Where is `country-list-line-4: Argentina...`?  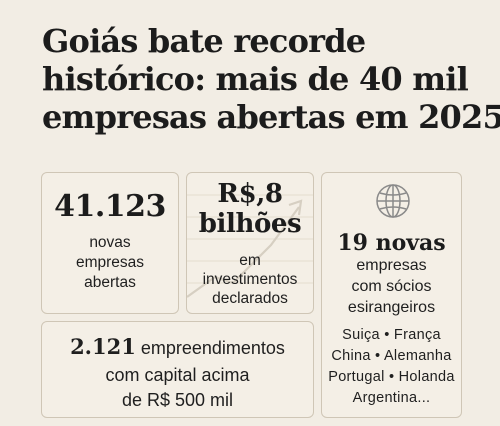 country-list-line-4: Argentina... is located at coordinates (391, 398).